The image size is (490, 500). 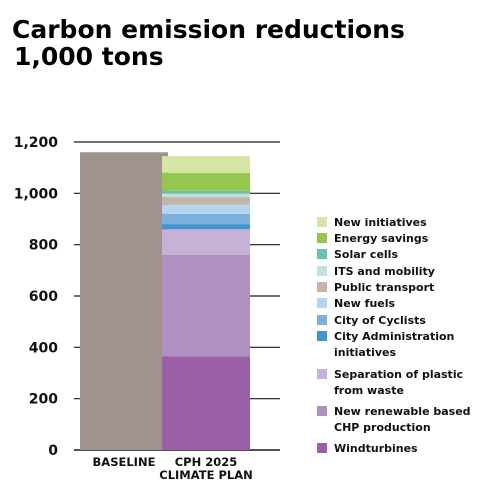 What do you see at coordinates (124, 462) in the screenshot?
I see `x-category-label: BASELINE` at bounding box center [124, 462].